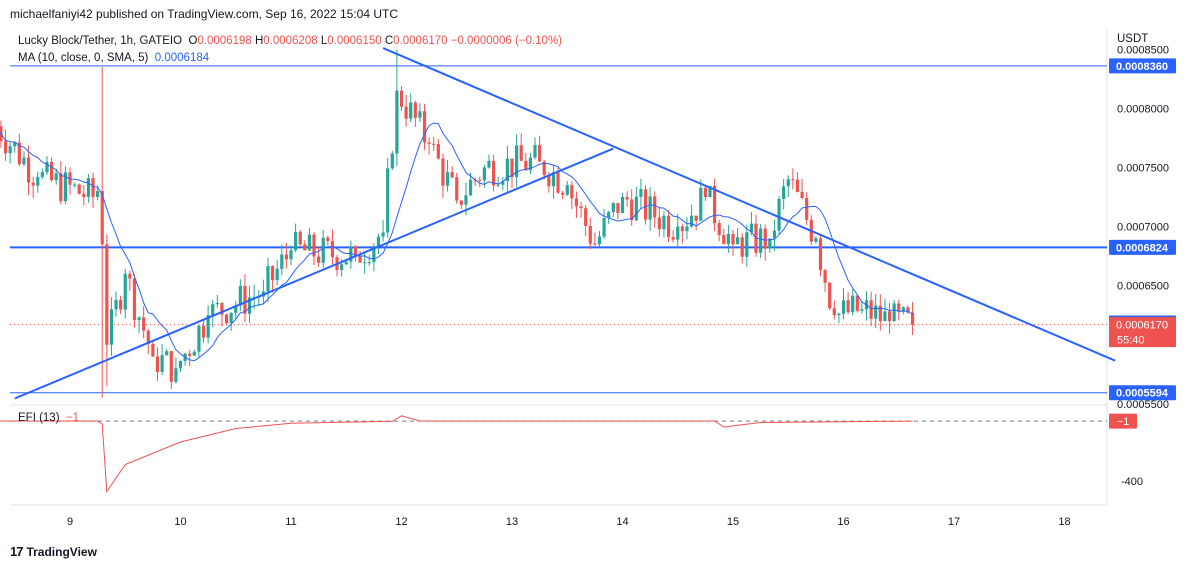  What do you see at coordinates (1143, 287) in the screenshot?
I see `y-tick-label: 0.0006500` at bounding box center [1143, 287].